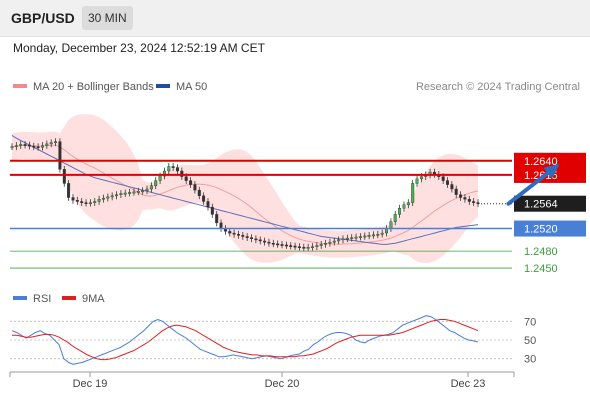 Image resolution: width=590 pixels, height=400 pixels. I want to click on legend-rsi-label: RSI, so click(42, 299).